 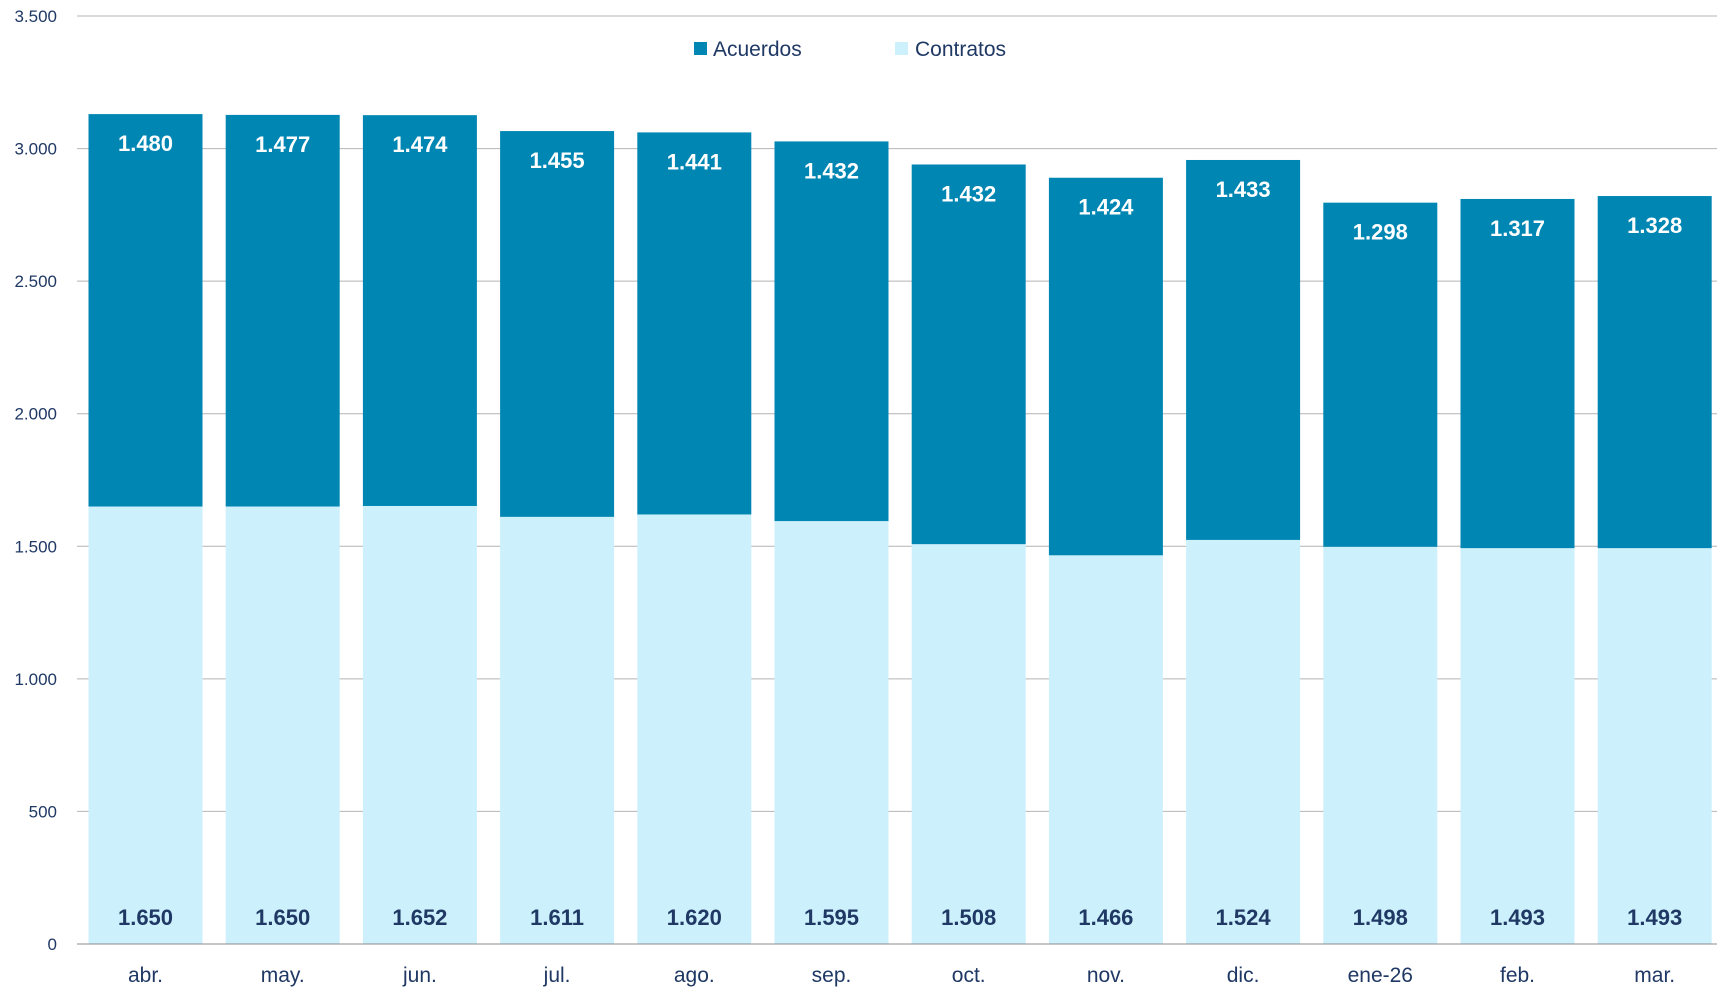 I want to click on data-label-acuerdos: 1.455, so click(x=557, y=160).